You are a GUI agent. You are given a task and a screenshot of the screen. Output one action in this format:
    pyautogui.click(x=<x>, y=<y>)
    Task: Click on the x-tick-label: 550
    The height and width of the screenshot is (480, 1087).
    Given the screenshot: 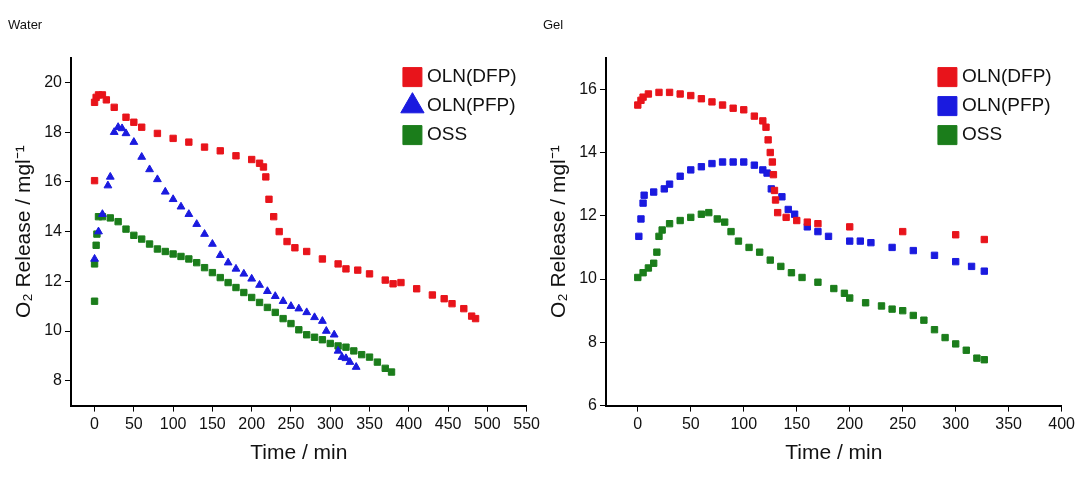 What is the action you would take?
    pyautogui.click(x=527, y=423)
    